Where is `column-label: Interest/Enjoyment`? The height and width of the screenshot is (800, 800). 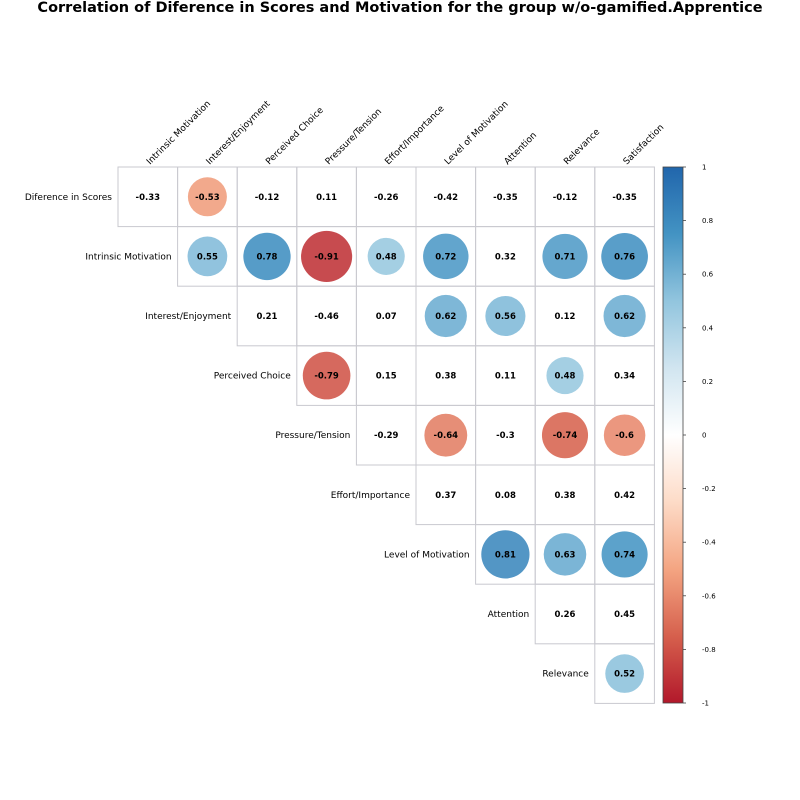 column-label: Interest/Enjoyment is located at coordinates (239, 133).